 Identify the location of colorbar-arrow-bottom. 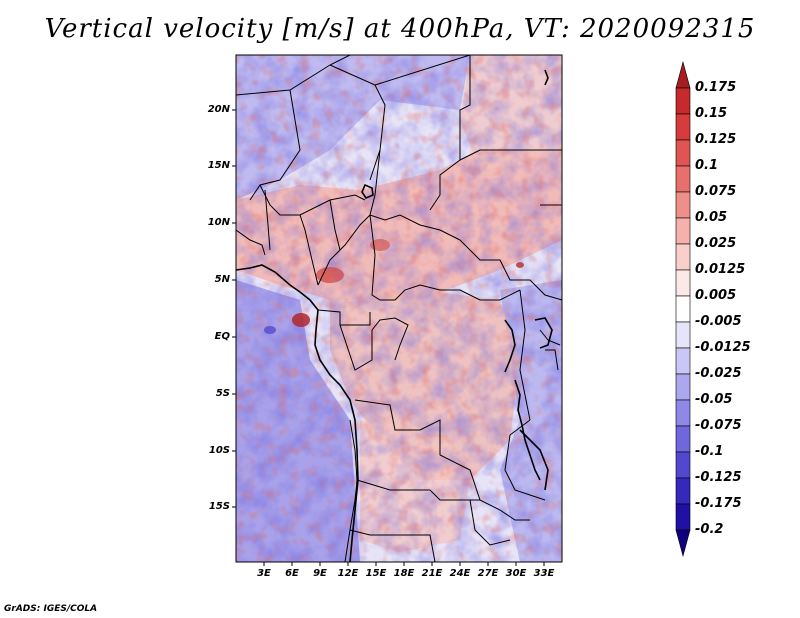
(683, 543).